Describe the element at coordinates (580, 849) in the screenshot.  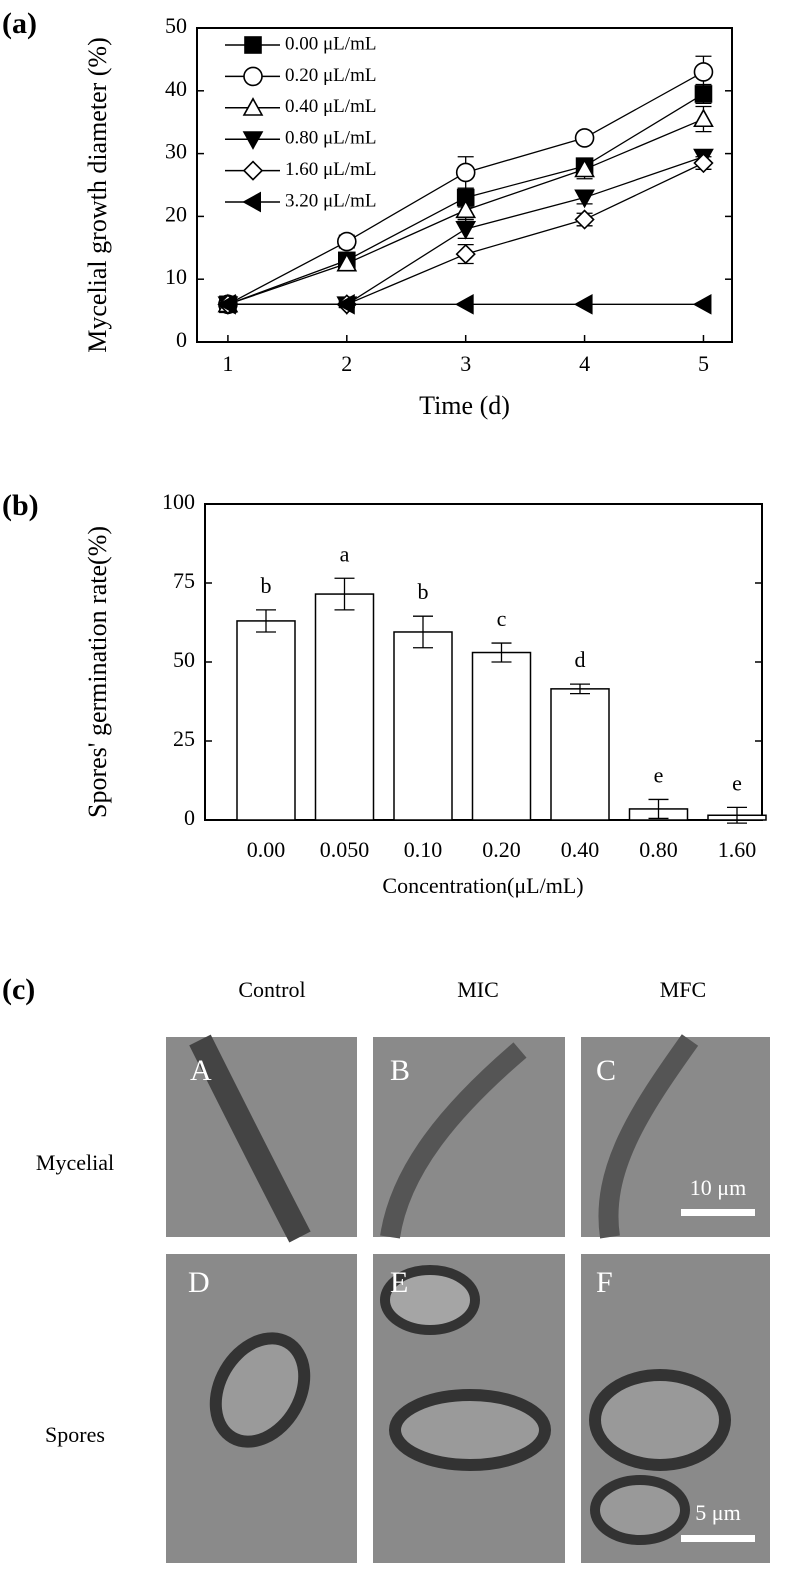
I see `x-tick-label: 0.40` at that location.